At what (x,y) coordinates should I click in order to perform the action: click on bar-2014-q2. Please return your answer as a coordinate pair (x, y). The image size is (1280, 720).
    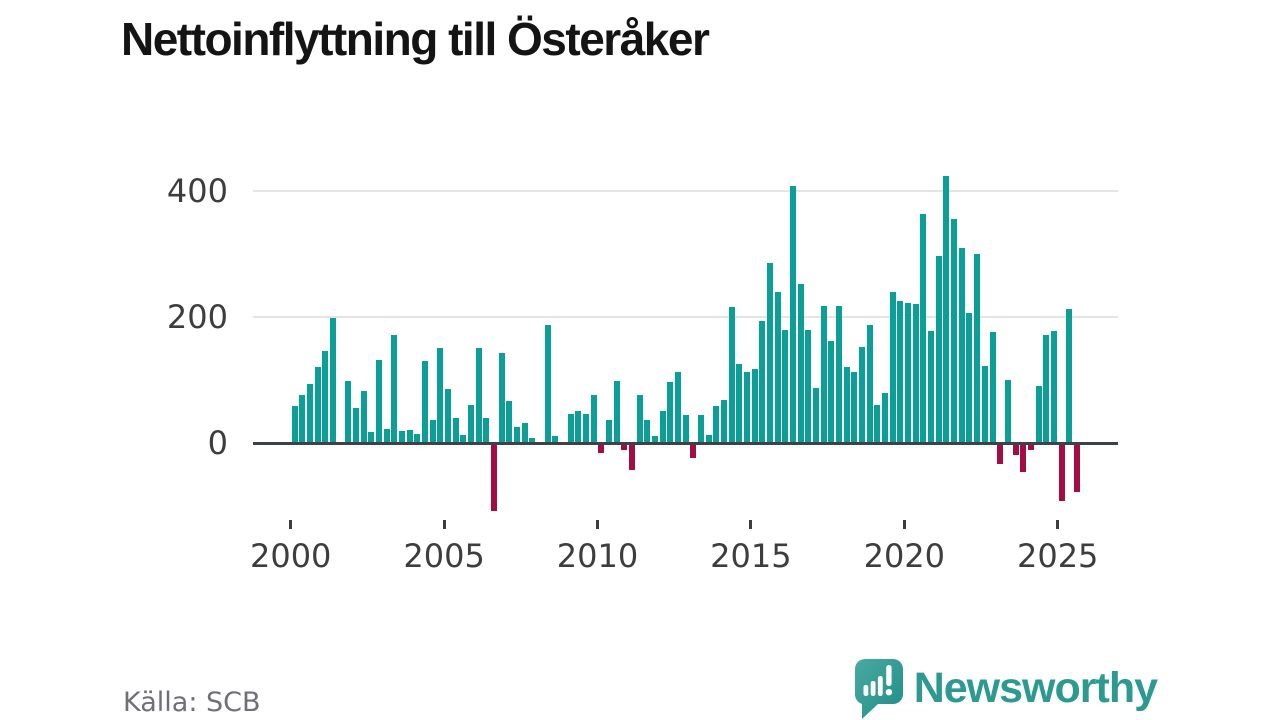
    Looking at the image, I should click on (731, 375).